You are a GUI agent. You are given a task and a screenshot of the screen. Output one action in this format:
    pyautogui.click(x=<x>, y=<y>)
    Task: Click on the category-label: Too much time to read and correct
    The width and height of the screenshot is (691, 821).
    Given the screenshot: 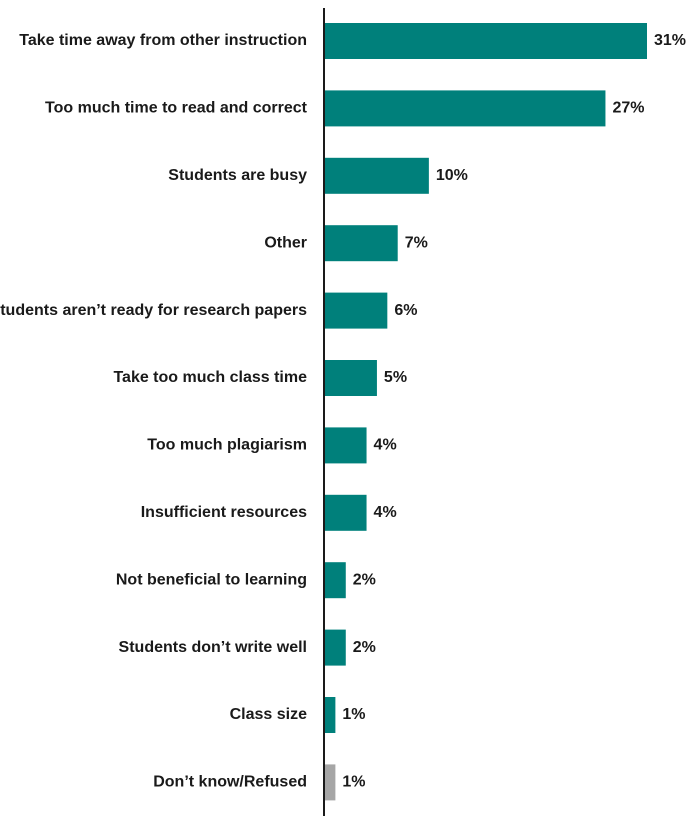 What is the action you would take?
    pyautogui.click(x=176, y=108)
    